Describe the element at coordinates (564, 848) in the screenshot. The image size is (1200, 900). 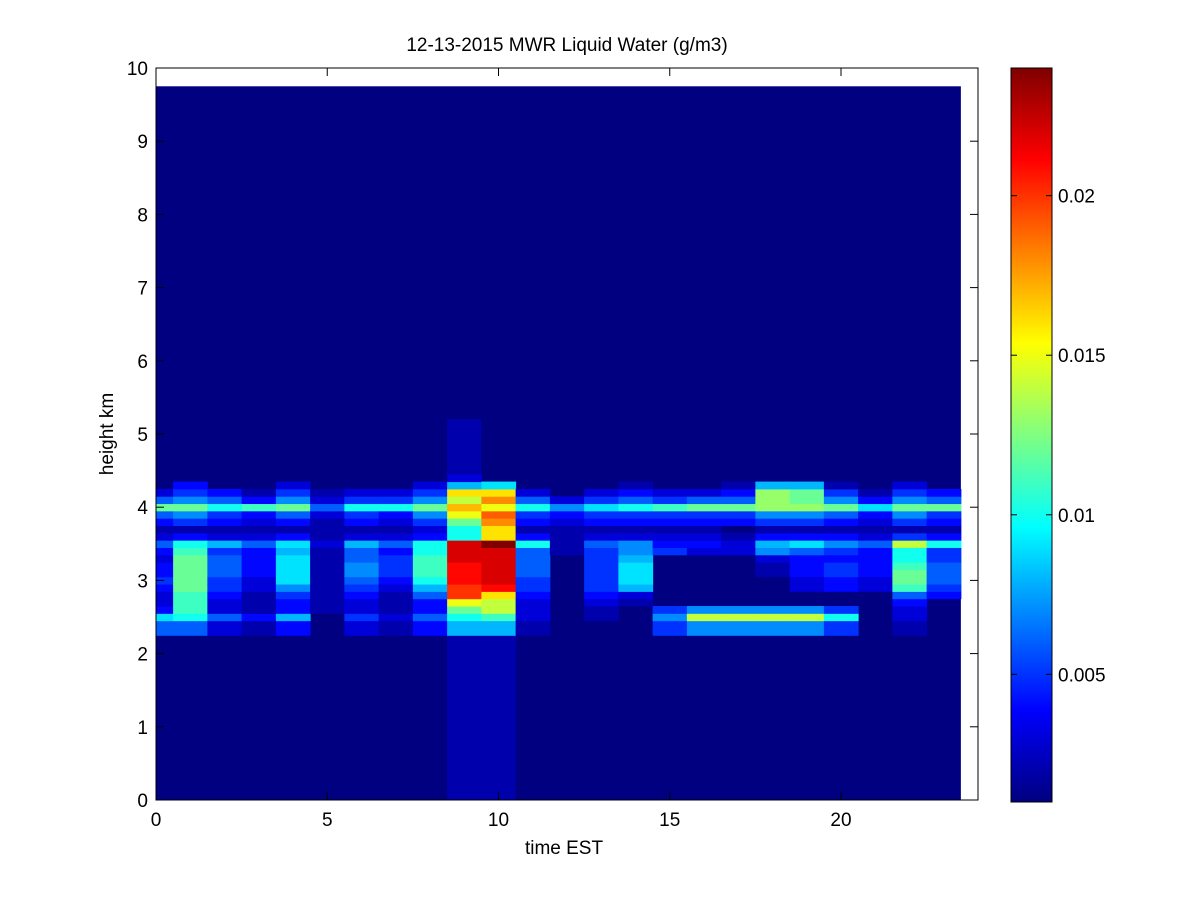
I see `x-axis-label: time EST` at that location.